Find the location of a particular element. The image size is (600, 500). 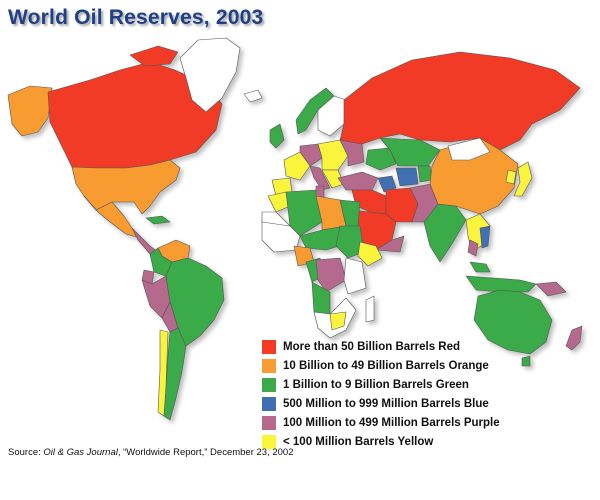

legend-swatch-purple is located at coordinates (269, 422).